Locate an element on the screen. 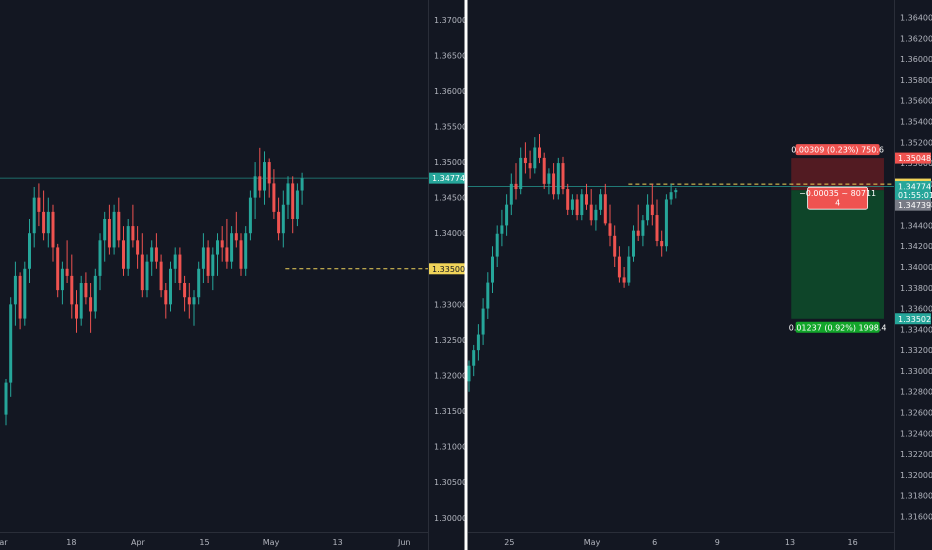 The width and height of the screenshot is (932, 550). price-axis-tag-label: 1.34739 is located at coordinates (914, 205).